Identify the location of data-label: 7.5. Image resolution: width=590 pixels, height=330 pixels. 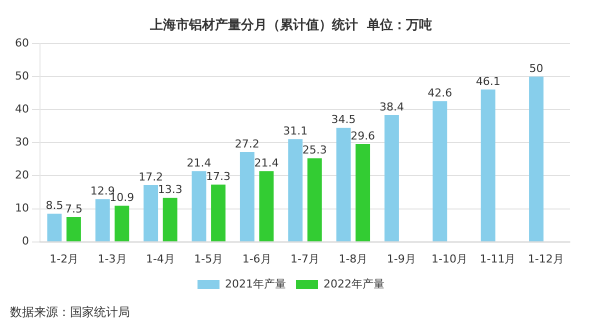
(73, 209).